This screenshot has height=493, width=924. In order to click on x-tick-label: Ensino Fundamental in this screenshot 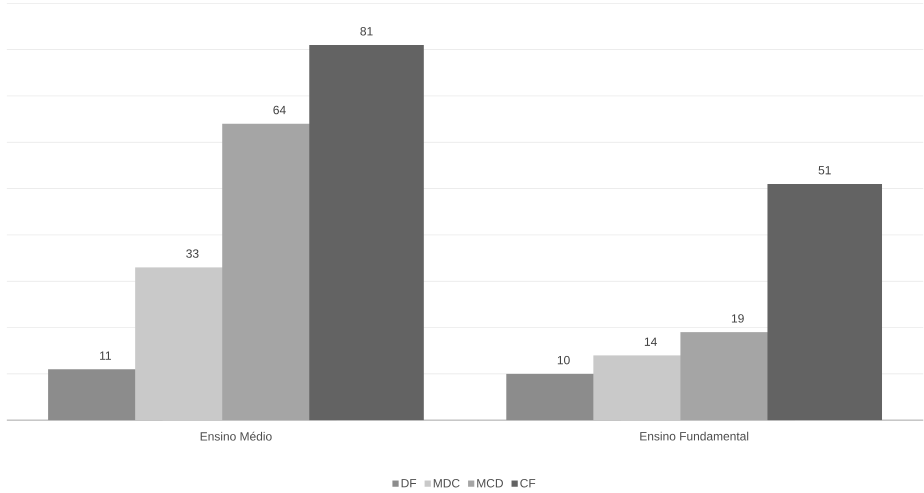, I will do `click(694, 436)`.